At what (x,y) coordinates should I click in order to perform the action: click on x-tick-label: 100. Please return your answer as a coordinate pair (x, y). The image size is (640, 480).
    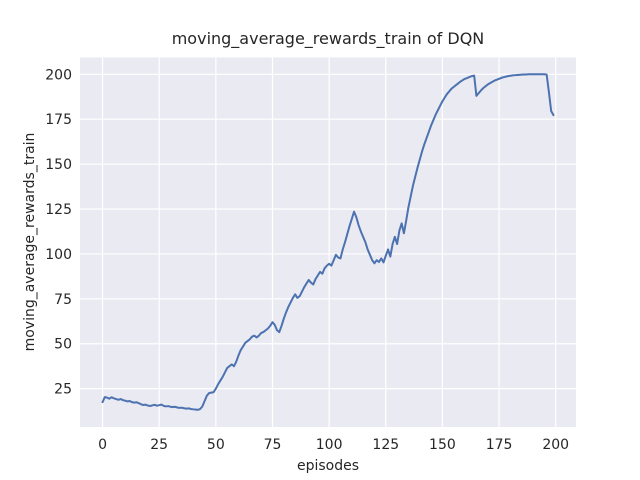
    Looking at the image, I should click on (329, 445).